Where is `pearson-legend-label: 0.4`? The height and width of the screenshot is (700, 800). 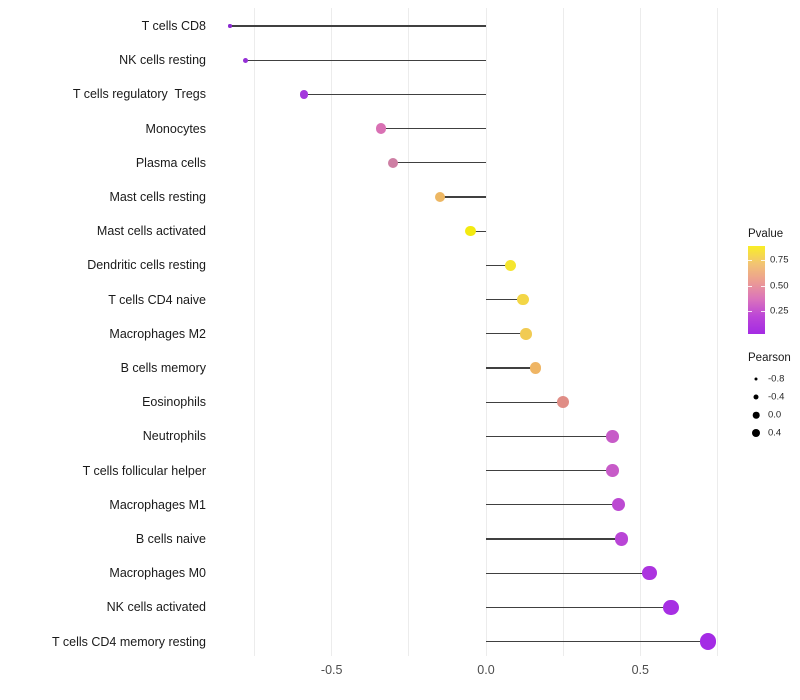
pearson-legend-label: 0.4 is located at coordinates (775, 433).